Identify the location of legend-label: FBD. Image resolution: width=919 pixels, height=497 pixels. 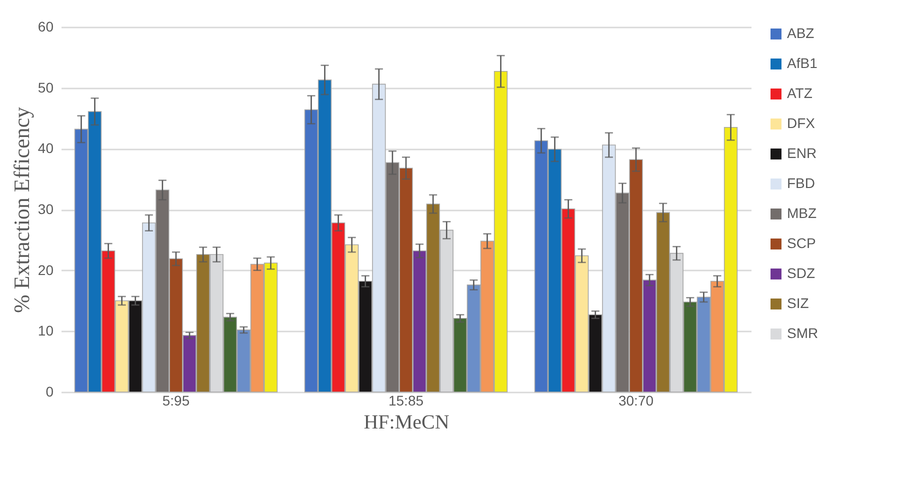
(801, 183).